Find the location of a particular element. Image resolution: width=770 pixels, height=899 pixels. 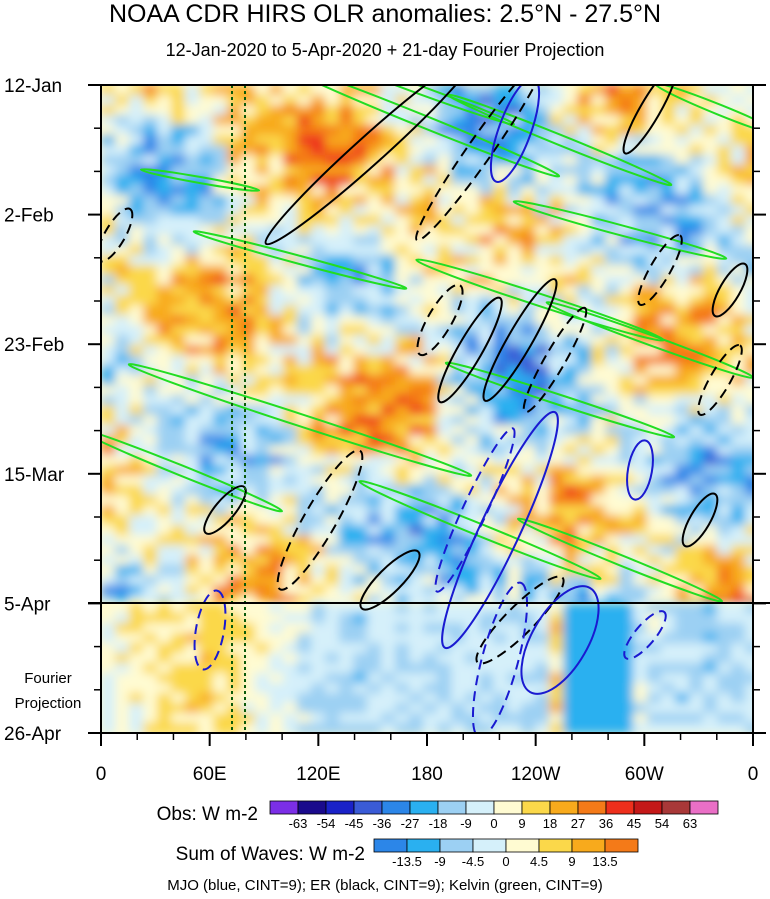

x-tick-label: 120E is located at coordinates (318, 774).